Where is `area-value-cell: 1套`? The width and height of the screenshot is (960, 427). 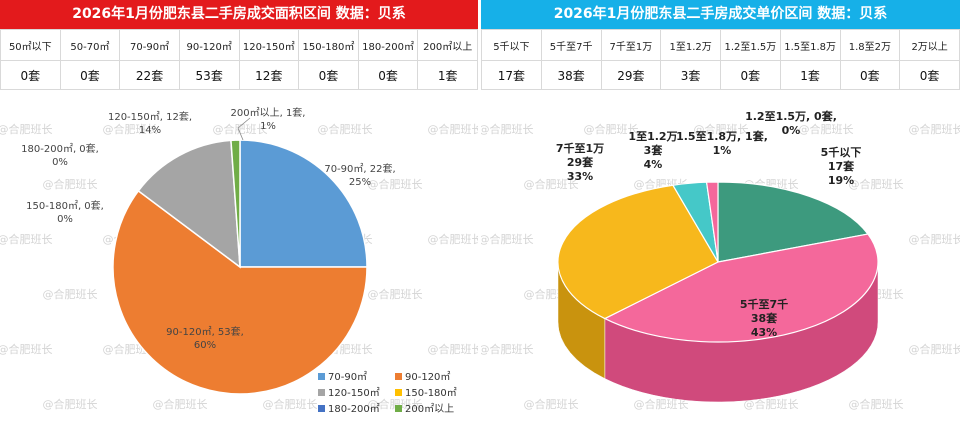
area-value-cell: 1套 is located at coordinates (447, 75).